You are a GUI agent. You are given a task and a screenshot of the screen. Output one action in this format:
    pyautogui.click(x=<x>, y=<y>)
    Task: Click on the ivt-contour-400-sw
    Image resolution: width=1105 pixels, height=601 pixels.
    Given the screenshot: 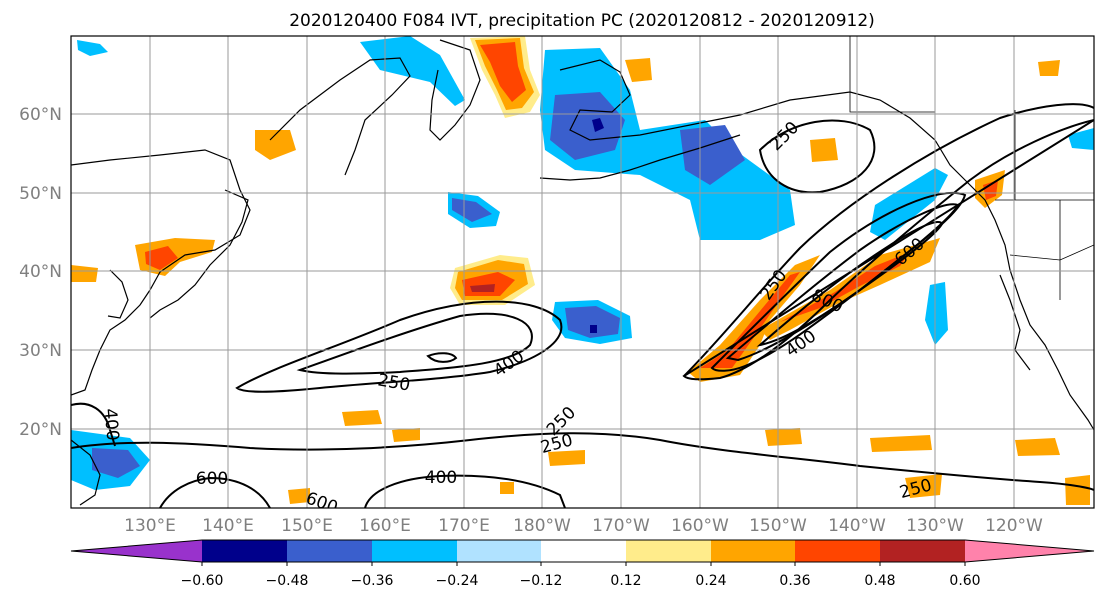 What is the action you would take?
    pyautogui.click(x=93, y=424)
    